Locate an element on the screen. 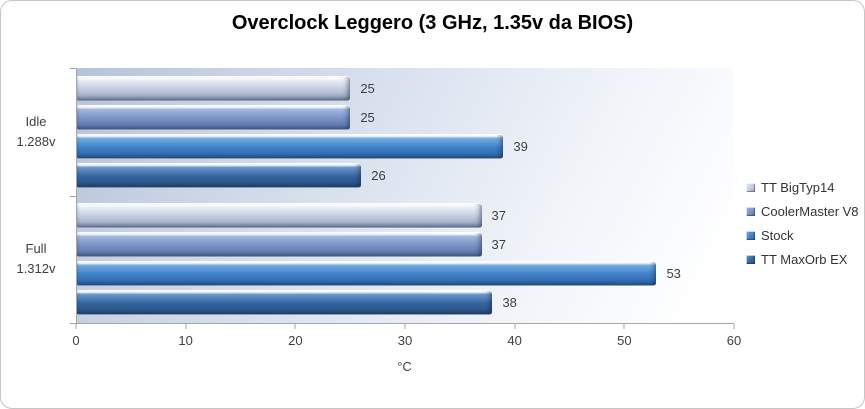  legend-label: Stock is located at coordinates (777, 235).